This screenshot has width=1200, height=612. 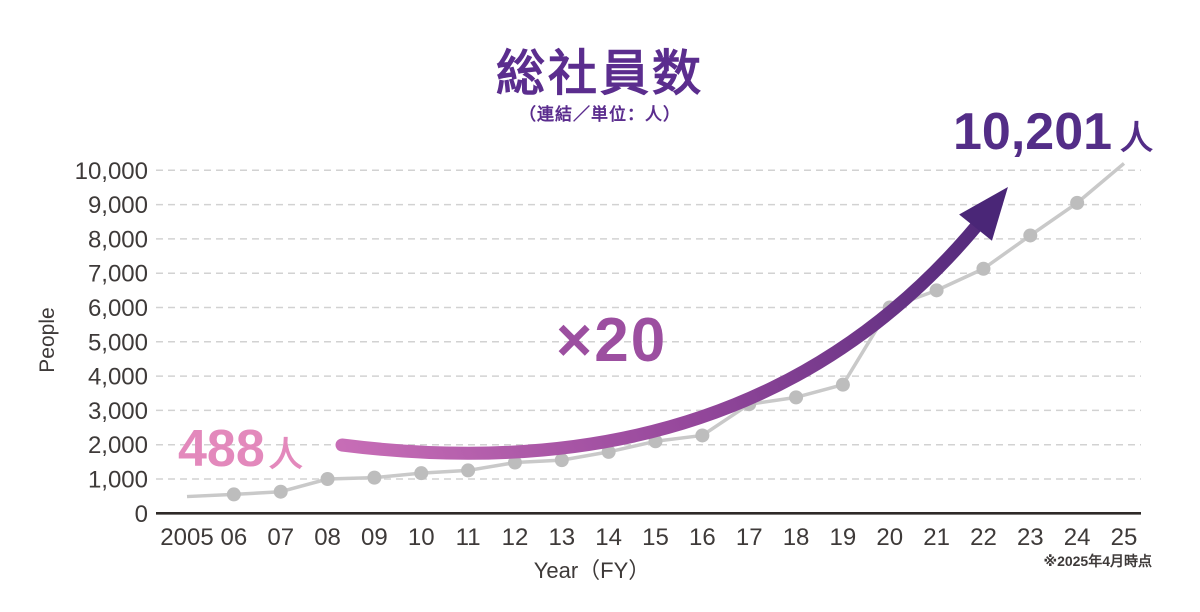 What do you see at coordinates (1124, 537) in the screenshot?
I see `svg-text: 25` at bounding box center [1124, 537].